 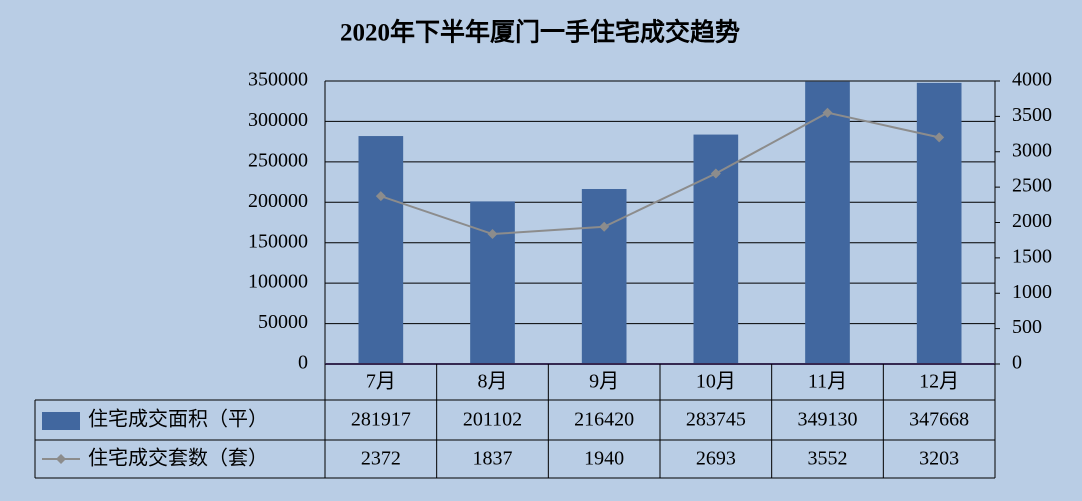 What do you see at coordinates (939, 420) in the screenshot?
I see `table-value: 347668` at bounding box center [939, 420].